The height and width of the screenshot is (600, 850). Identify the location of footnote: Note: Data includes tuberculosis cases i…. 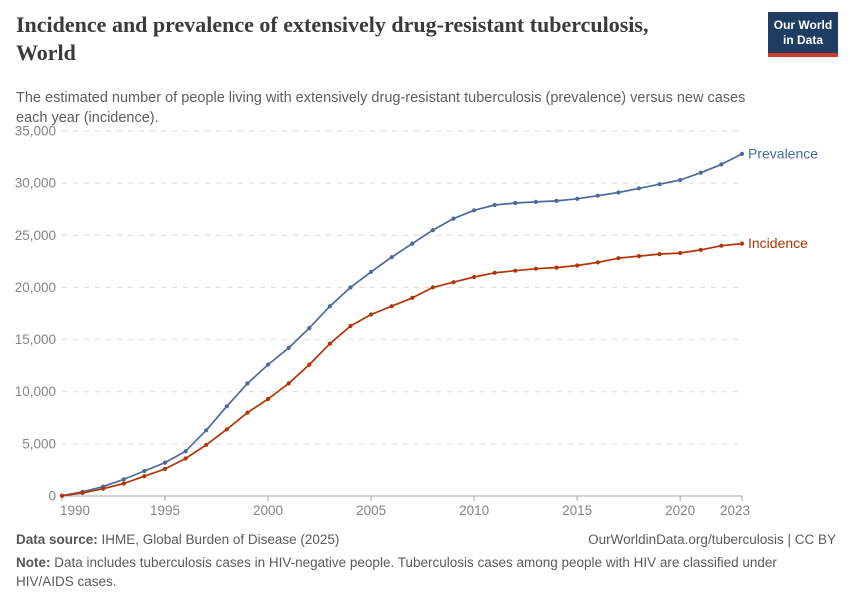
(425, 572).